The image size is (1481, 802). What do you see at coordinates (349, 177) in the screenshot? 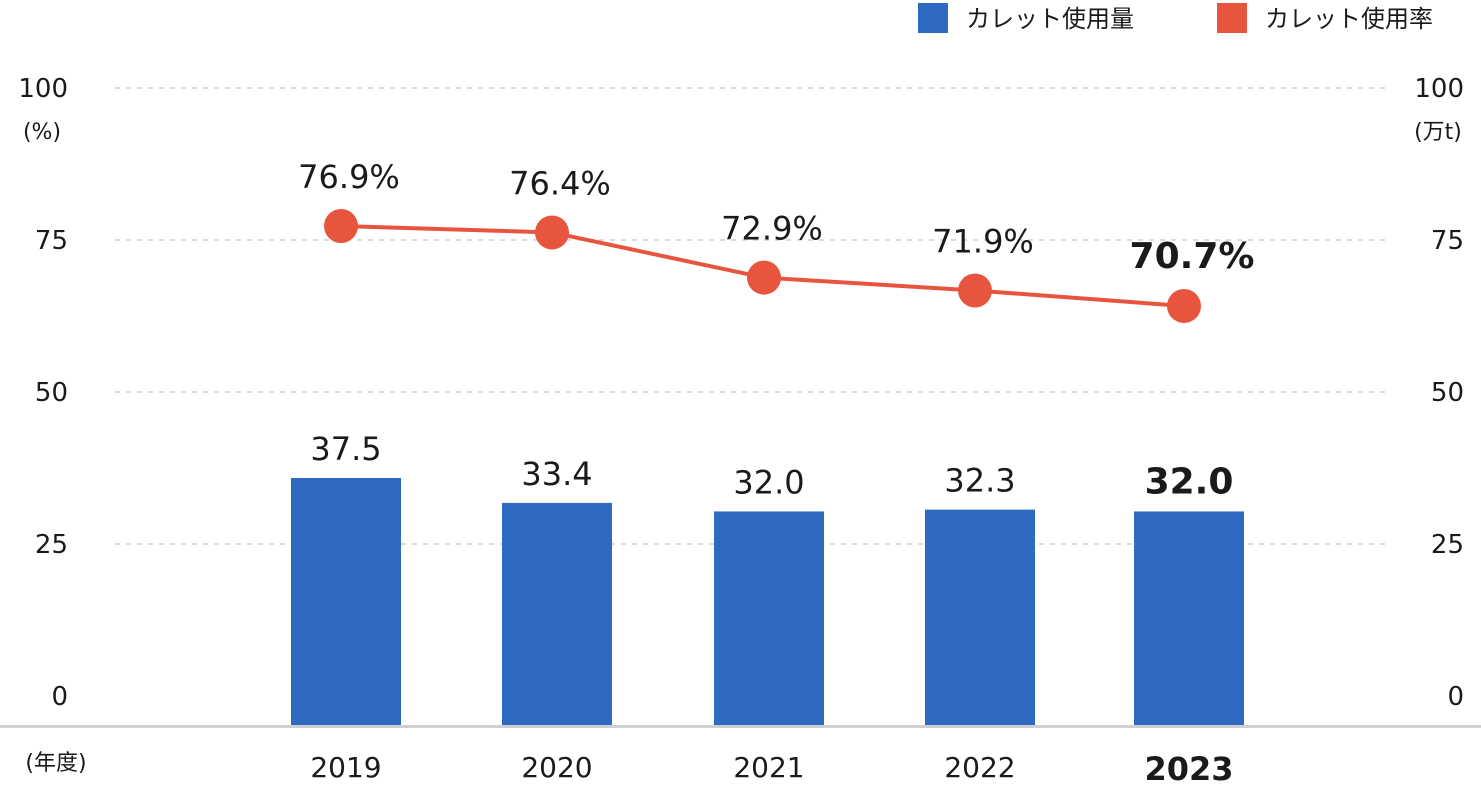
I see `rate-value-label: 76.9%` at bounding box center [349, 177].